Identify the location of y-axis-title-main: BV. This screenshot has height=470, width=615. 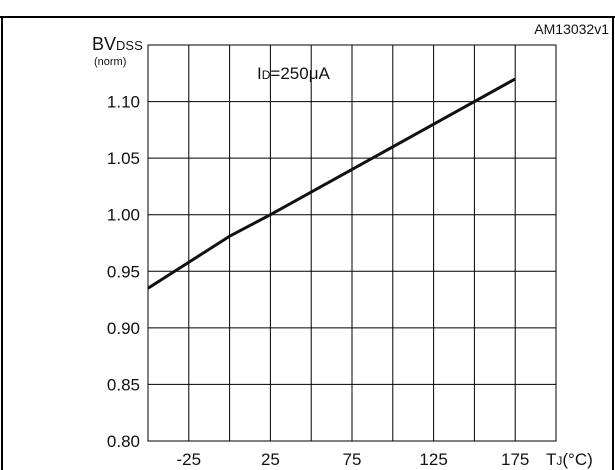
(104, 44).